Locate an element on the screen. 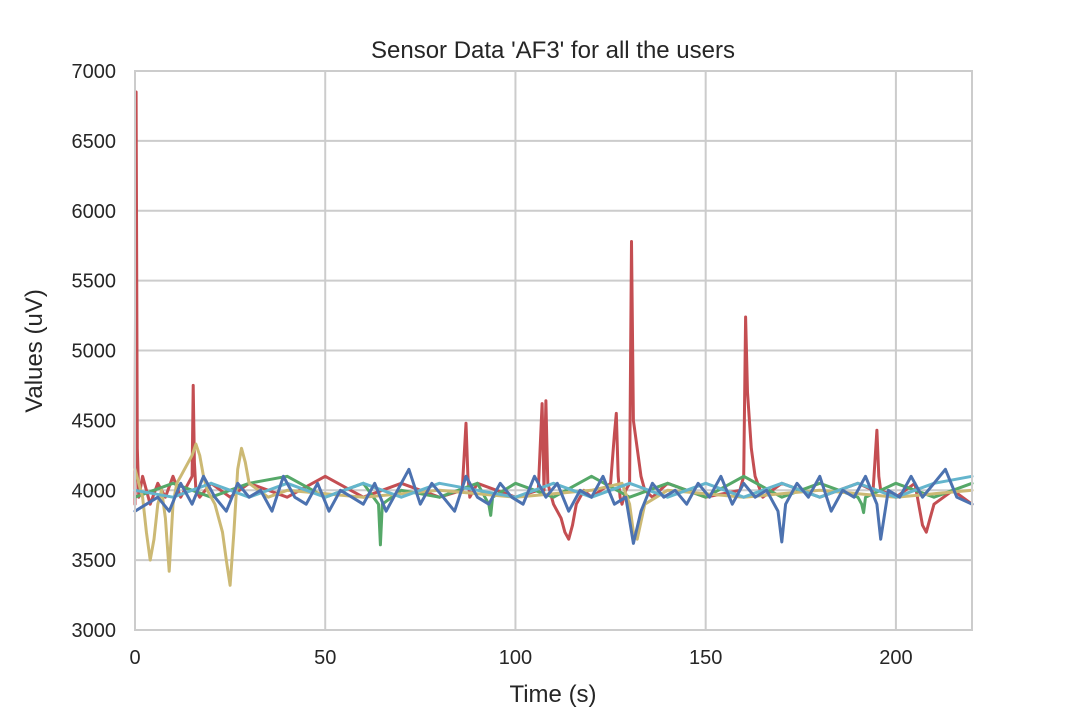  x-tick-label: 0 is located at coordinates (134, 658).